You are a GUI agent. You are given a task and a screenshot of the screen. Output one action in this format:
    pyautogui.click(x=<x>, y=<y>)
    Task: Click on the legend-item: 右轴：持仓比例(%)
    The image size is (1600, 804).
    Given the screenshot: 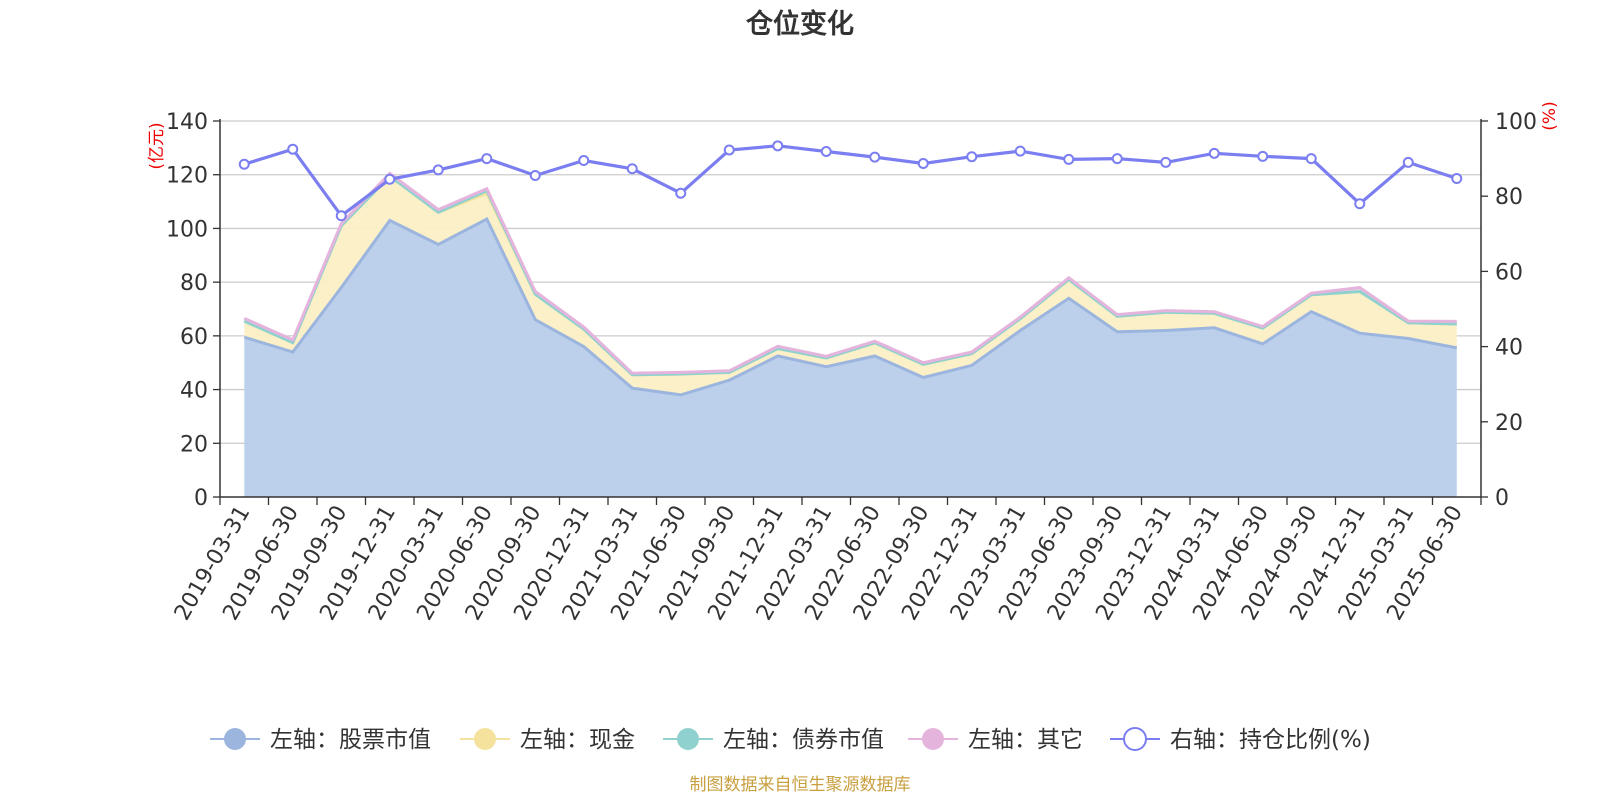 What is the action you would take?
    pyautogui.click(x=1240, y=740)
    